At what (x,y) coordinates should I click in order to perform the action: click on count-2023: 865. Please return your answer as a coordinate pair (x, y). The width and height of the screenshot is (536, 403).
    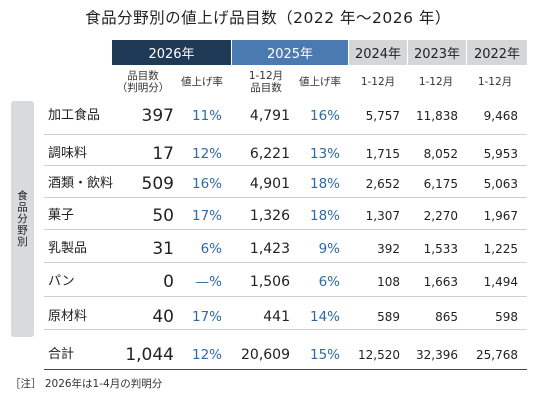
    Looking at the image, I should click on (446, 317).